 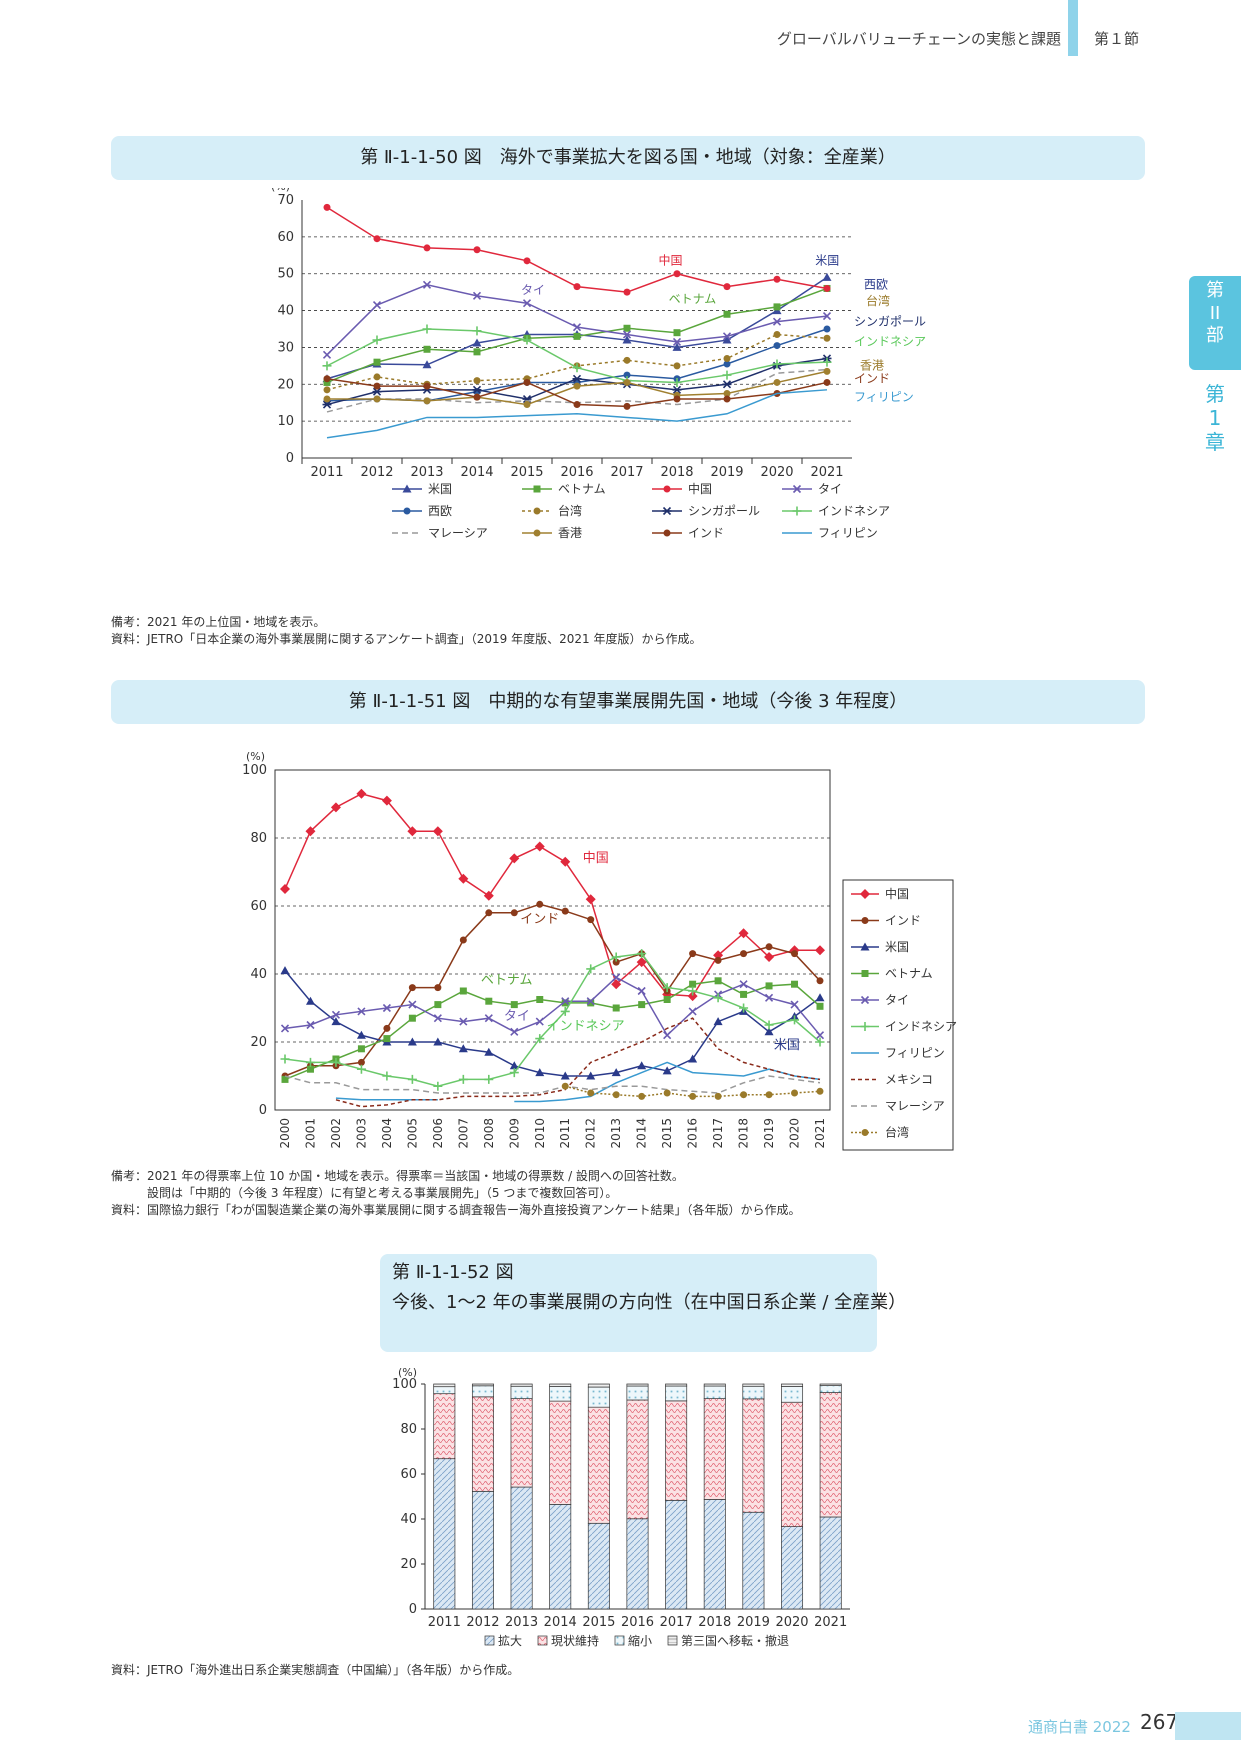 What do you see at coordinates (376, 472) in the screenshot?
I see `x-tick-label: 2012` at bounding box center [376, 472].